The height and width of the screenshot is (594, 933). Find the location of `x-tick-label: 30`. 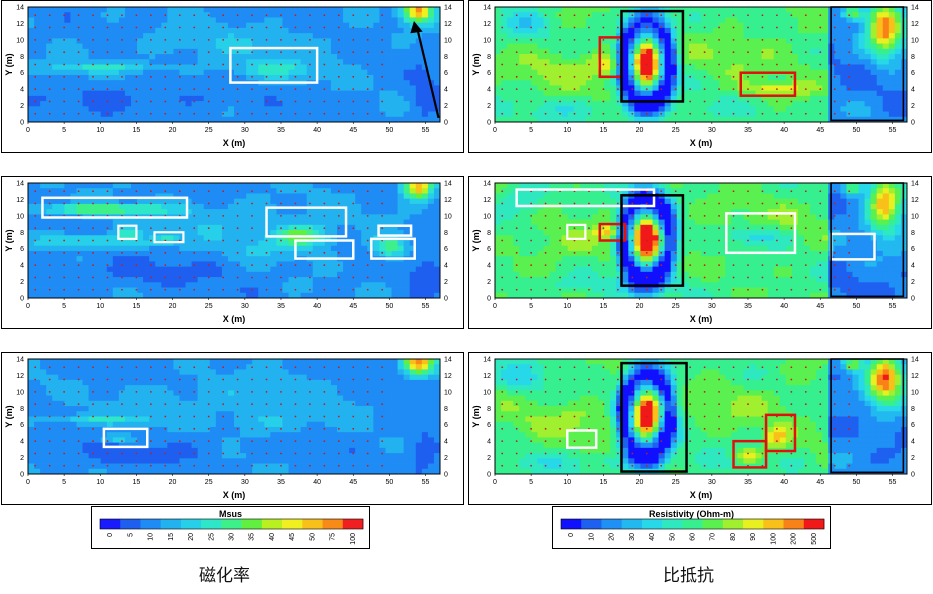

x-tick-label: 30 is located at coordinates (245, 306).